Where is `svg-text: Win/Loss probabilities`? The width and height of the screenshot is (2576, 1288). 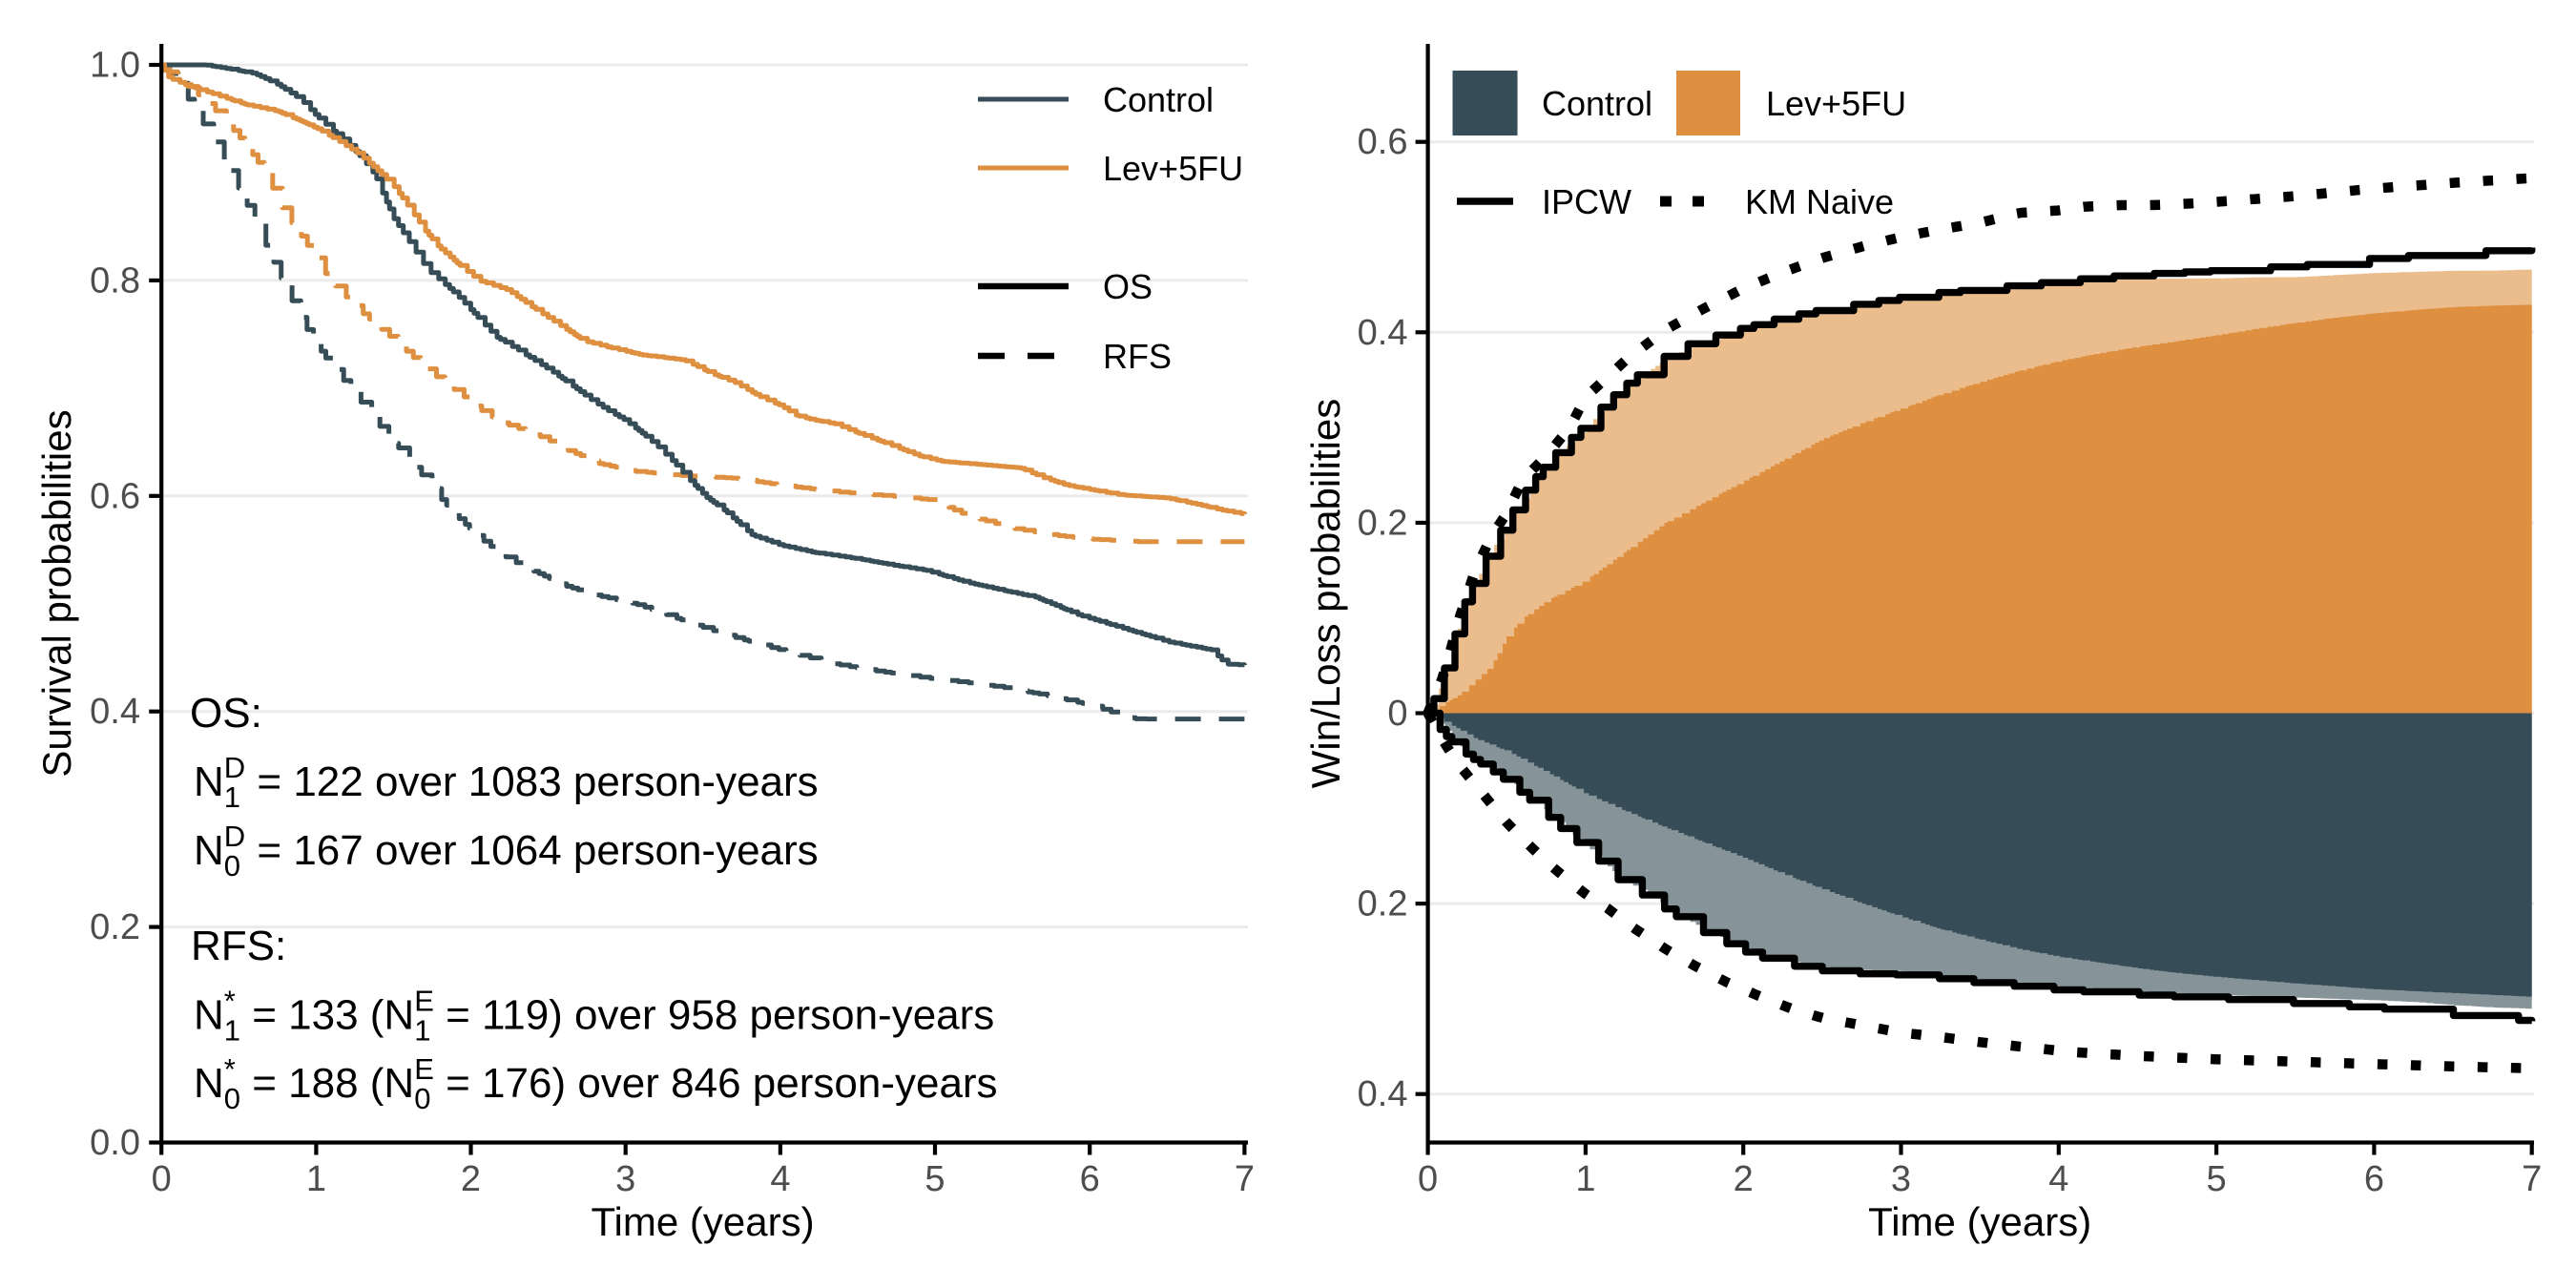 svg-text: Win/Loss probabilities is located at coordinates (1325, 594).